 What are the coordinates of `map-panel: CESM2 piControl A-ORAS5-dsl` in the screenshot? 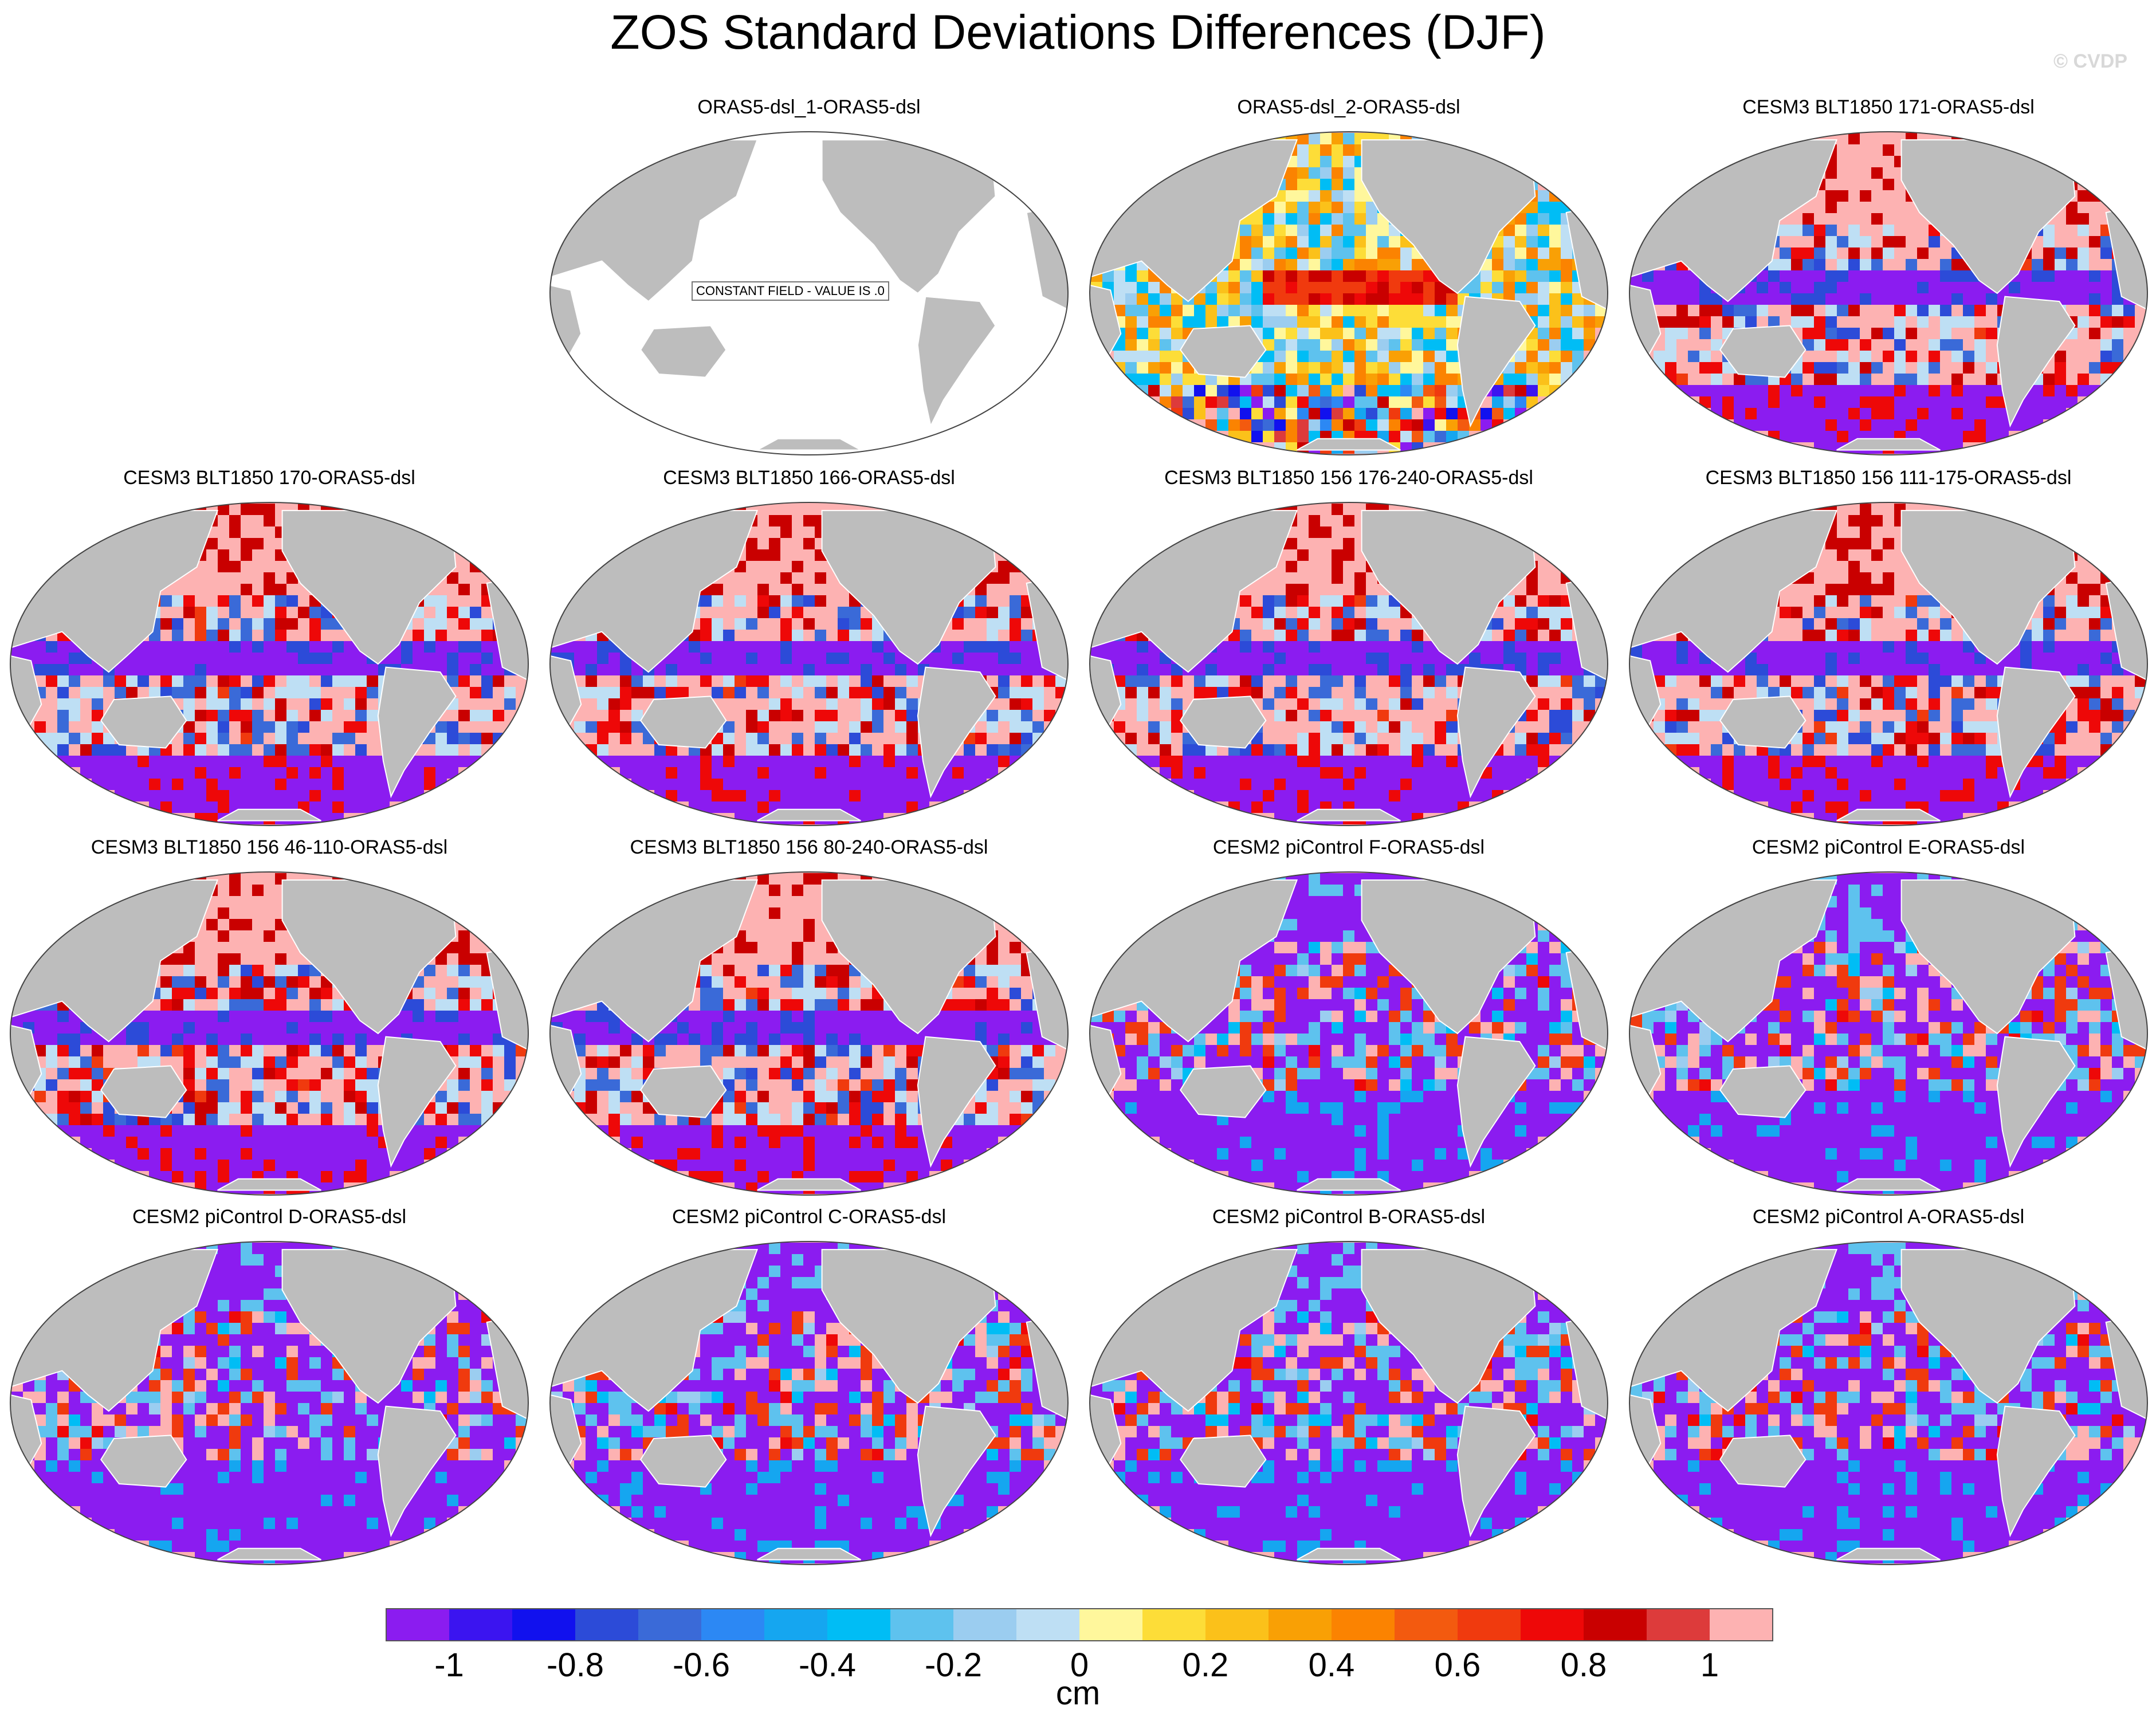 It's located at (1887, 1386).